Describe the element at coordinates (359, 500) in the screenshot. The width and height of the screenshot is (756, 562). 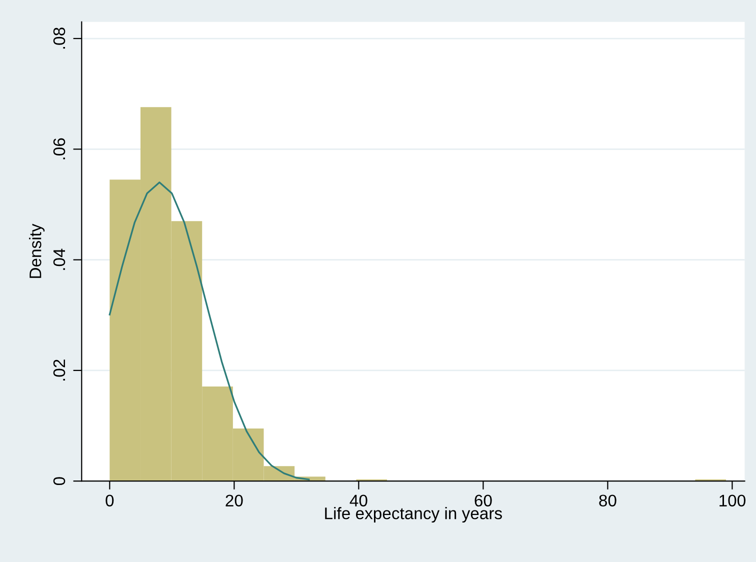
I see `x-tick-label: 40` at that location.